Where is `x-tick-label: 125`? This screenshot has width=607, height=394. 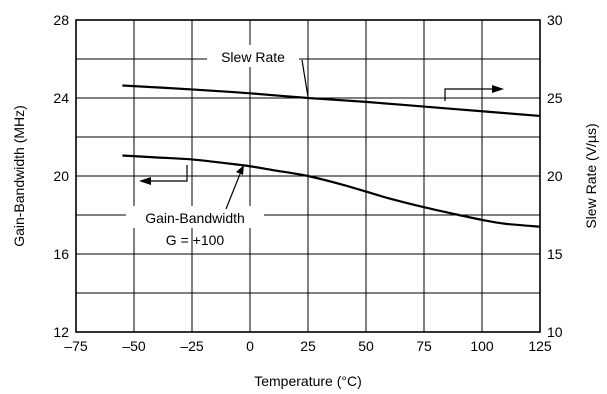 x-tick-label: 125 is located at coordinates (540, 346).